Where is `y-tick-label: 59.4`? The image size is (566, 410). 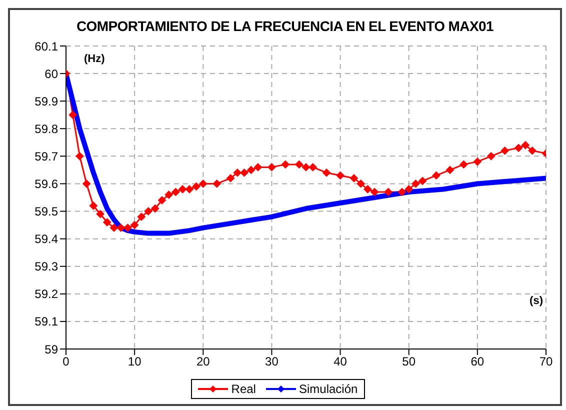
y-tick-label: 59.4 is located at coordinates (46, 239).